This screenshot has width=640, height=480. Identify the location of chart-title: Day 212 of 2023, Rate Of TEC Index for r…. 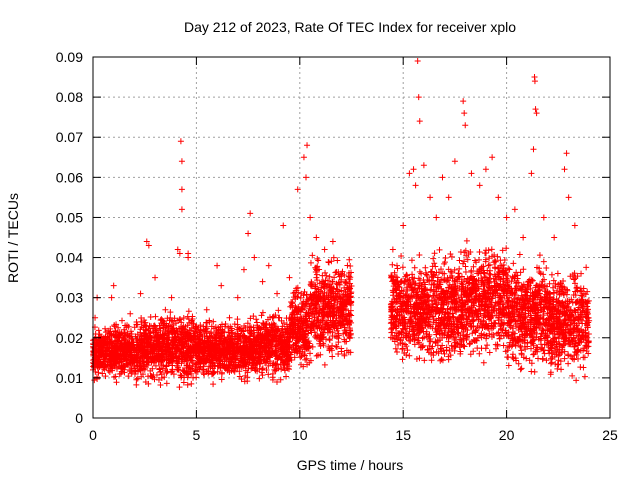
(350, 27).